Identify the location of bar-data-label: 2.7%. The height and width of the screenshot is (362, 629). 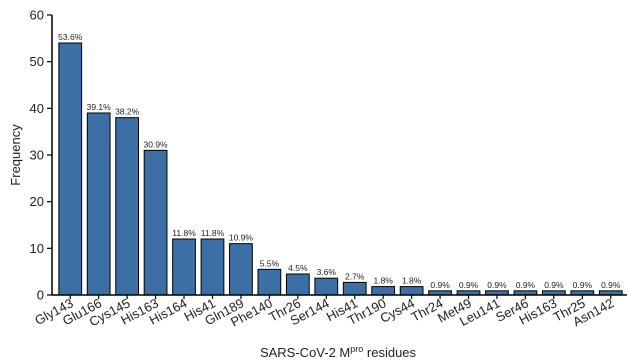
(355, 276).